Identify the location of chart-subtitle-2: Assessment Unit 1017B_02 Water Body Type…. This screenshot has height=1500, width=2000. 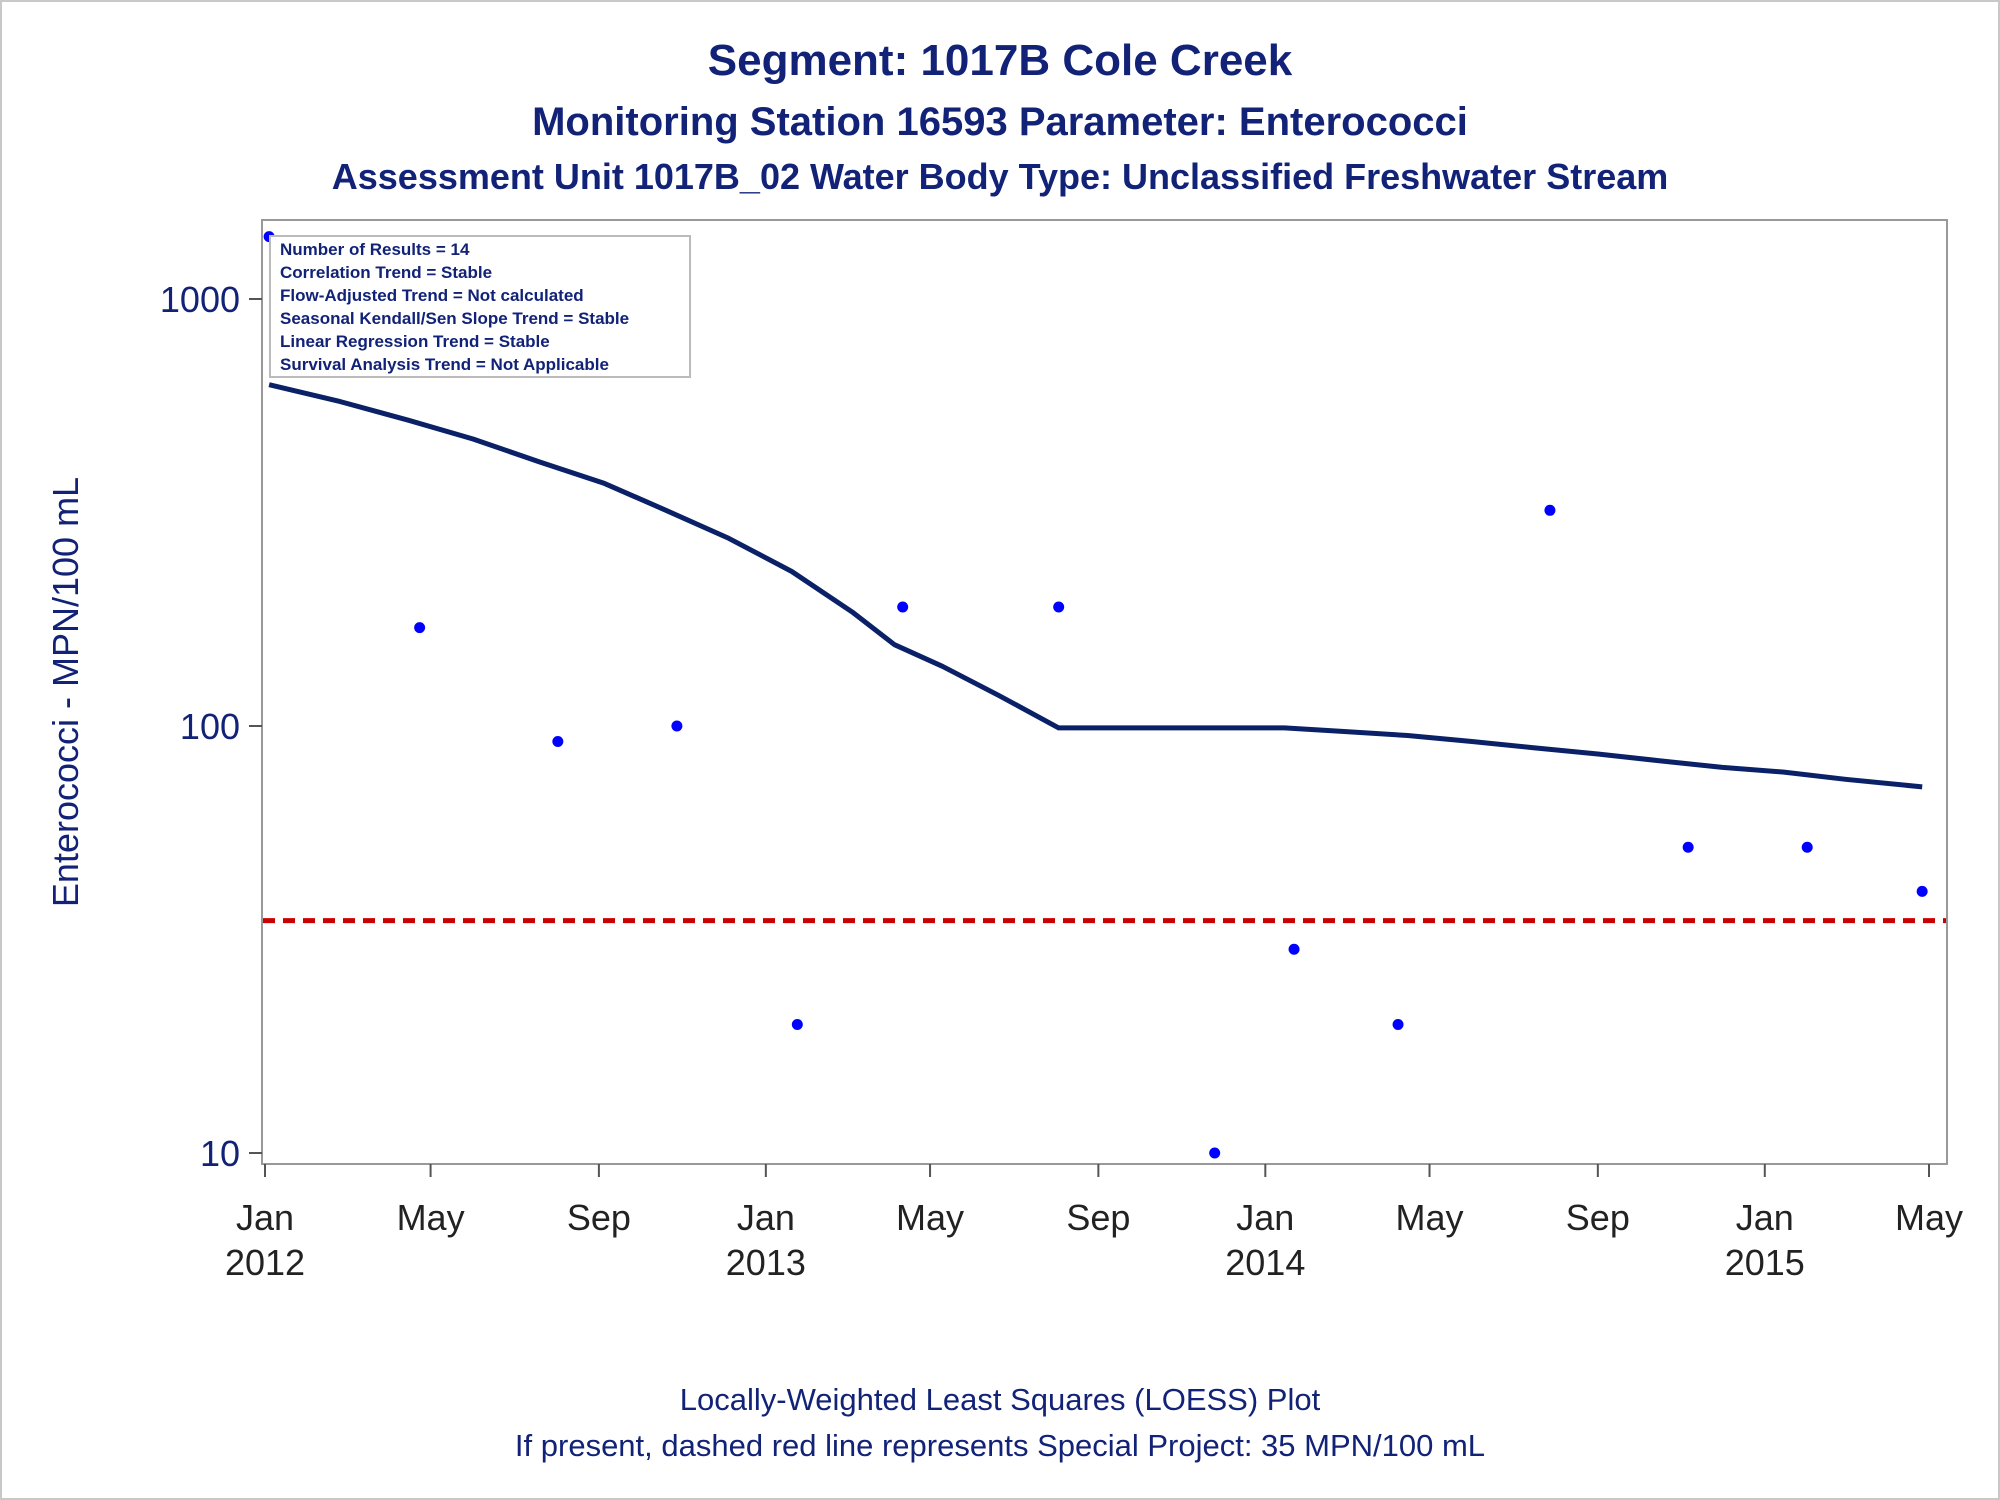
(1000, 176).